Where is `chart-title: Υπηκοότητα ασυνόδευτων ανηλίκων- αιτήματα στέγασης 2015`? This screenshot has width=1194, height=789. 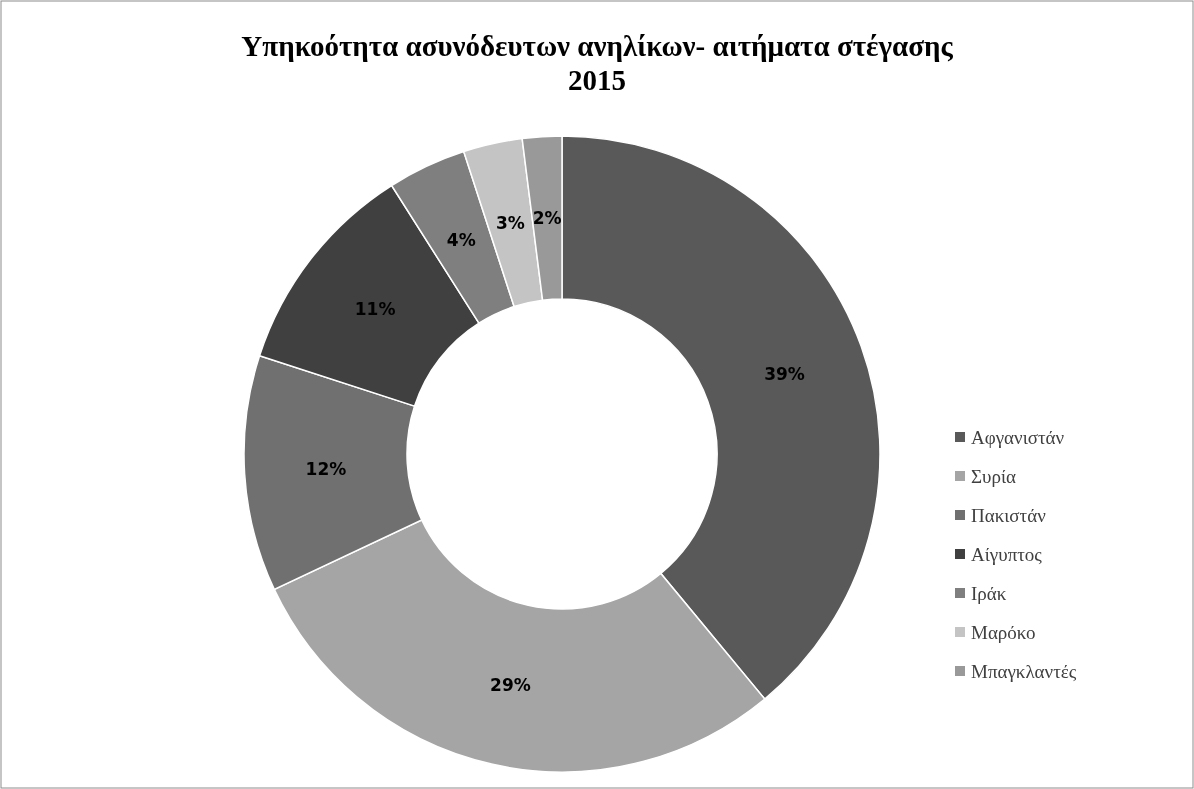 chart-title: Υπηκοότητα ασυνόδευτων ανηλίκων- αιτήματα στέγασης 2015 is located at coordinates (597, 63).